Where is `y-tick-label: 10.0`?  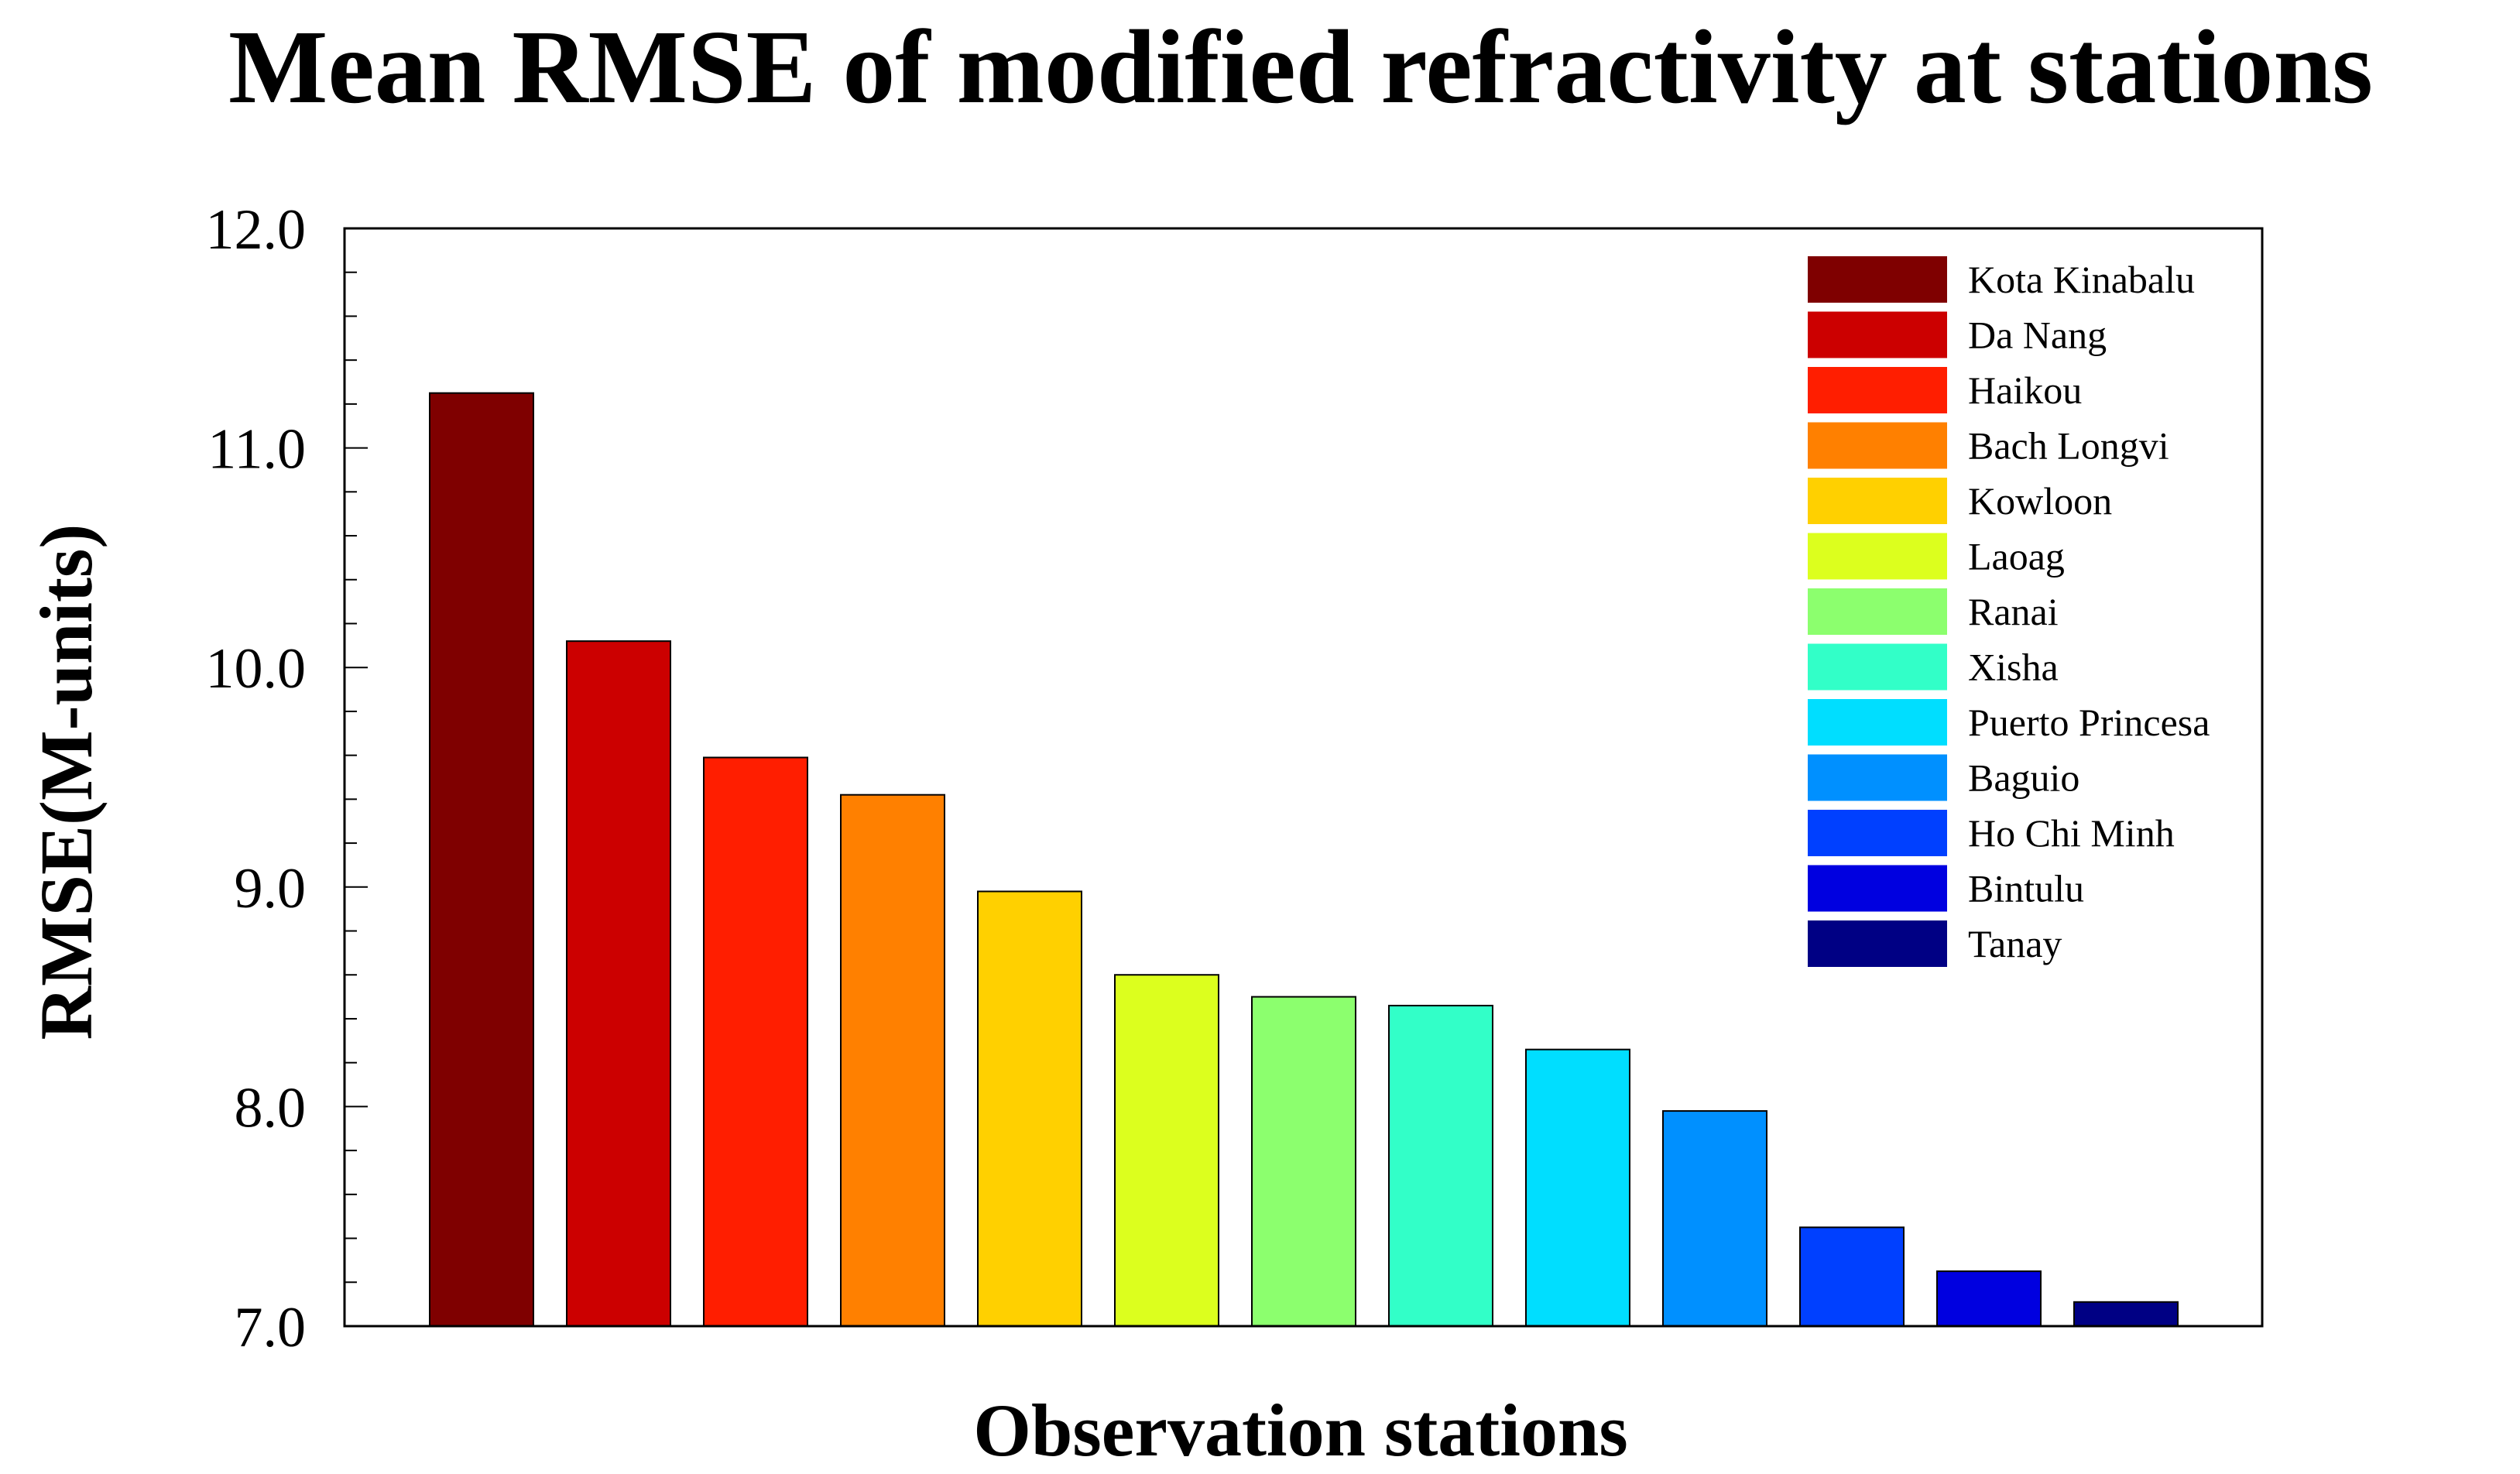 y-tick-label: 10.0 is located at coordinates (256, 669).